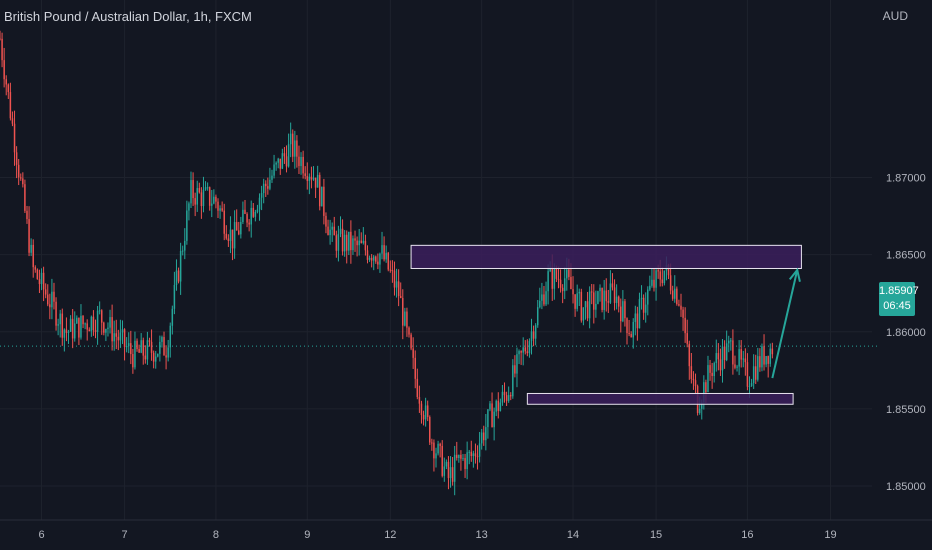  What do you see at coordinates (906, 410) in the screenshot?
I see `price-tick-label: 1.85500` at bounding box center [906, 410].